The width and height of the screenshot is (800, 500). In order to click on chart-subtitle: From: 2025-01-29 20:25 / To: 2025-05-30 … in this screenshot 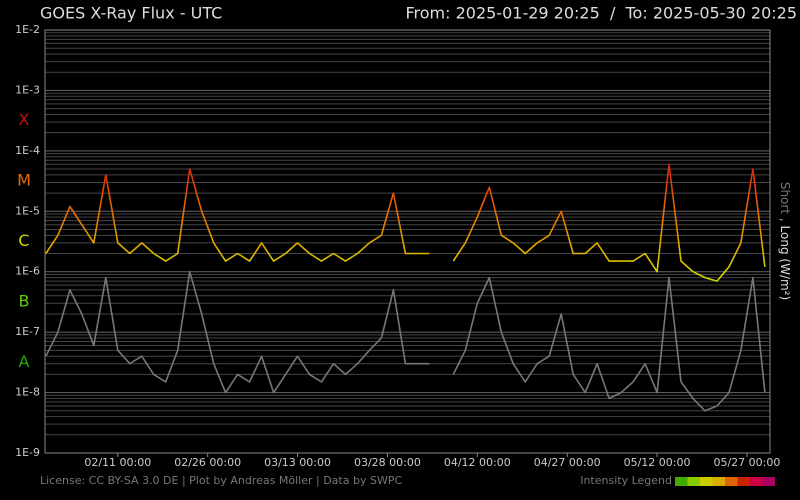, I will do `click(601, 13)`.